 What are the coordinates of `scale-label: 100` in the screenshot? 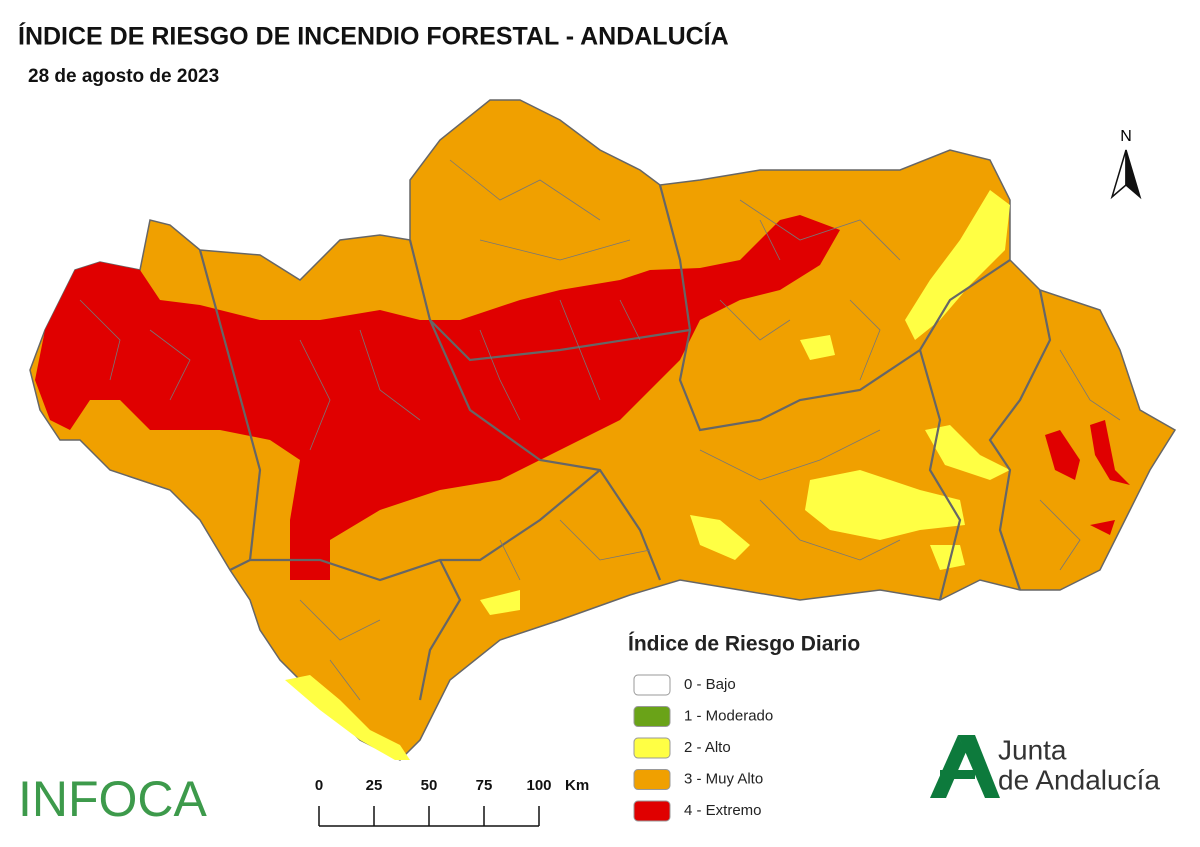 It's located at (538, 785).